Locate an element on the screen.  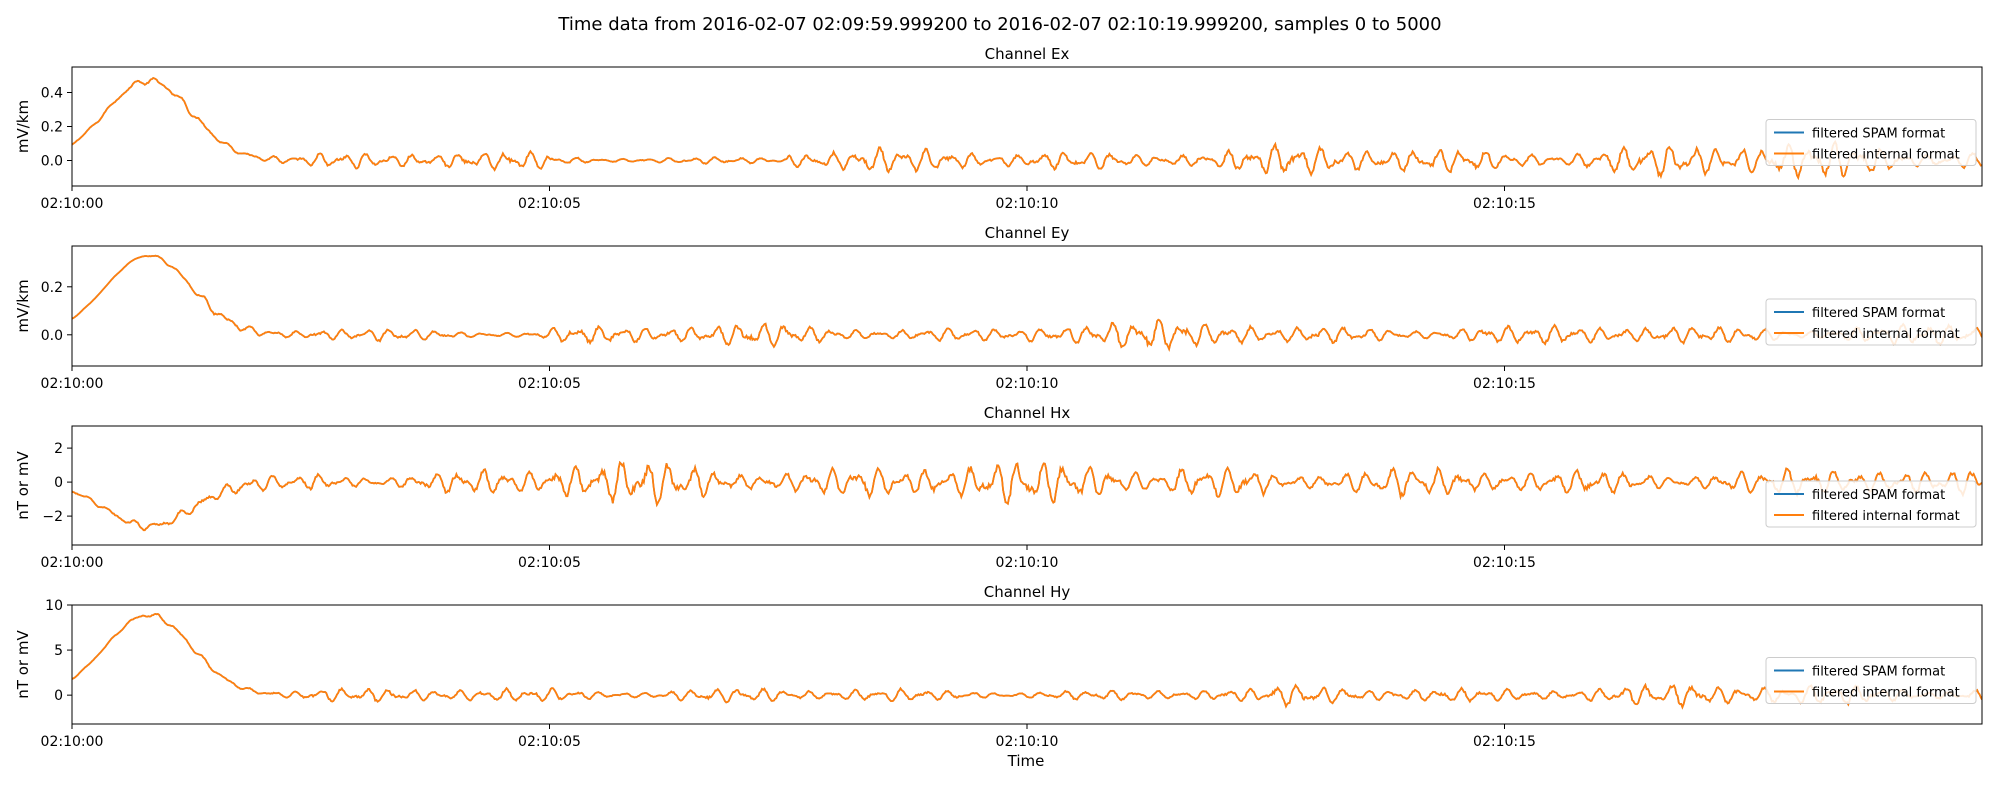
panel-title: Channel Hx is located at coordinates (1027, 413).